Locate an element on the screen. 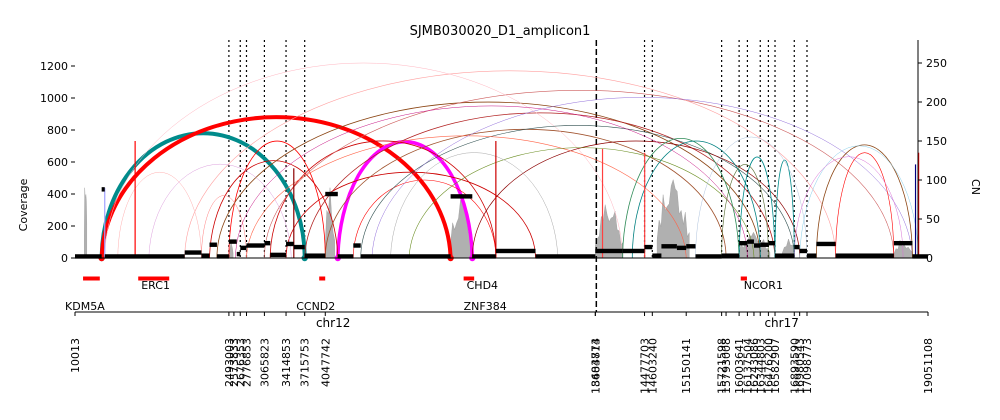 The height and width of the screenshot is (420, 1000). gene-layer: KDM5A ERC1 CCND2 CHD4 ZNF384 NCOR1 is located at coordinates (424, 294).